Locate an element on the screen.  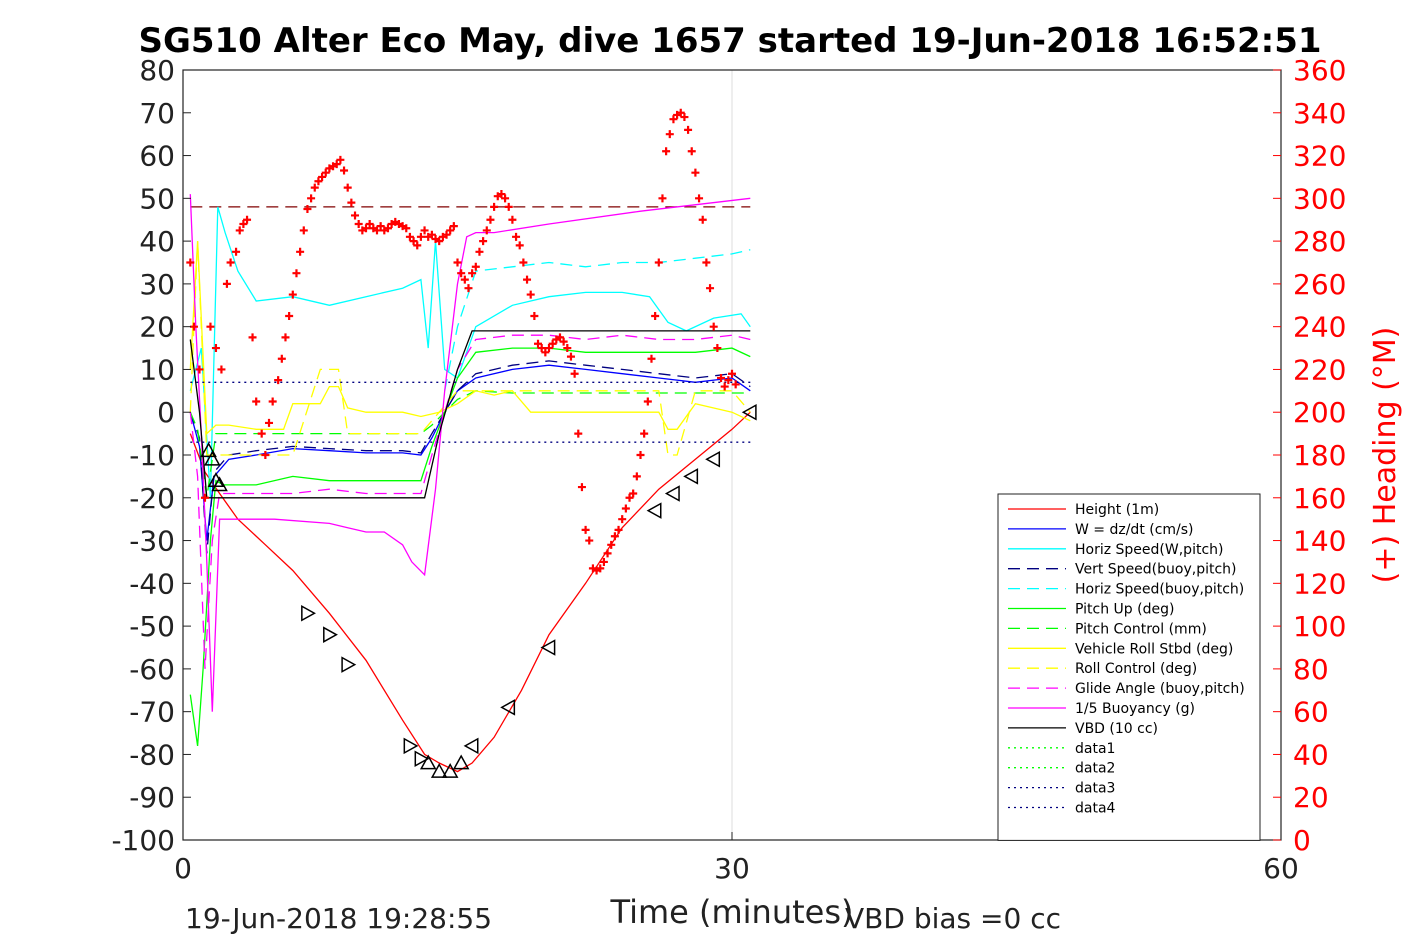
legend-label: Horiz Speed(buoy,pitch) is located at coordinates (1159, 590).